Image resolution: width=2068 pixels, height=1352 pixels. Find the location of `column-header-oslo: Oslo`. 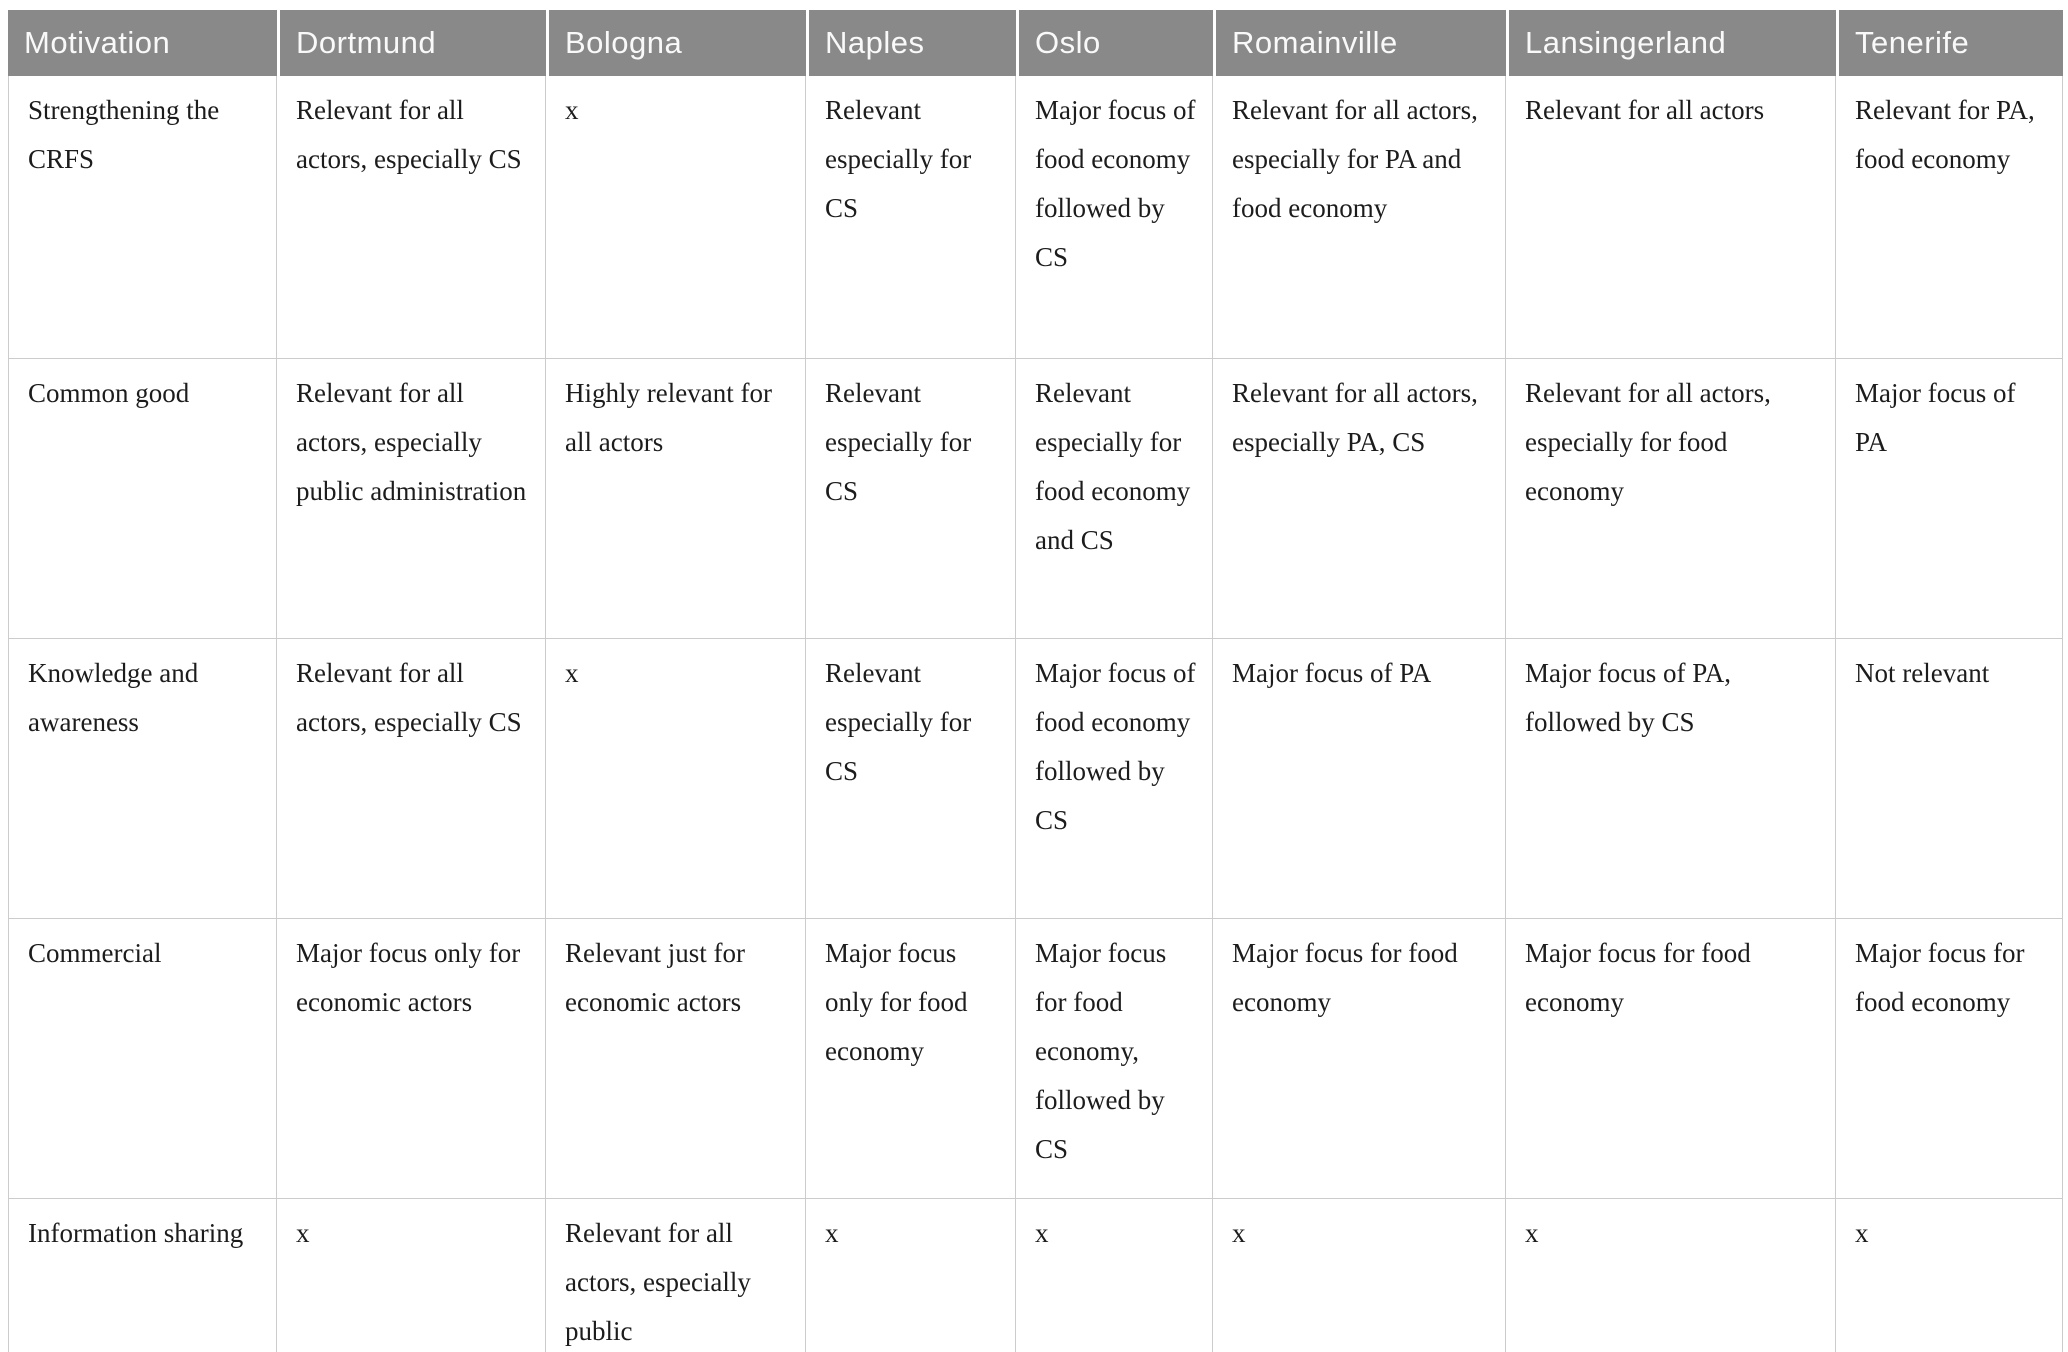

column-header-oslo: Oslo is located at coordinates (1114, 43).